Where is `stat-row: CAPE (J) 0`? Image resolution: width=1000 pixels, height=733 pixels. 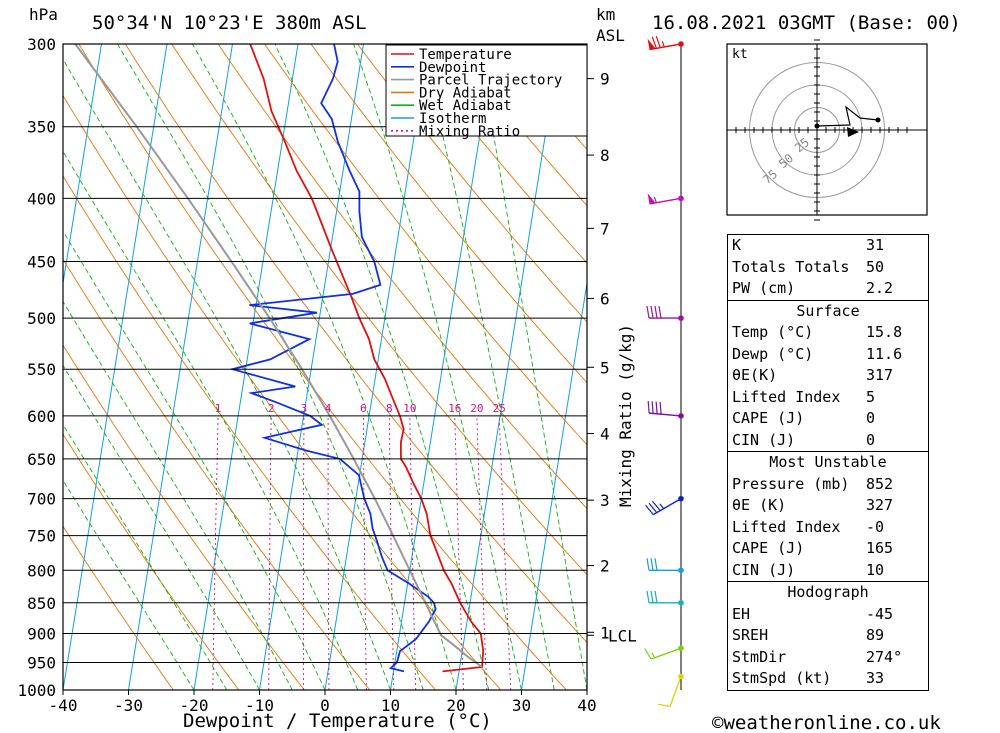
stat-row: CAPE (J) 0 is located at coordinates (828, 419).